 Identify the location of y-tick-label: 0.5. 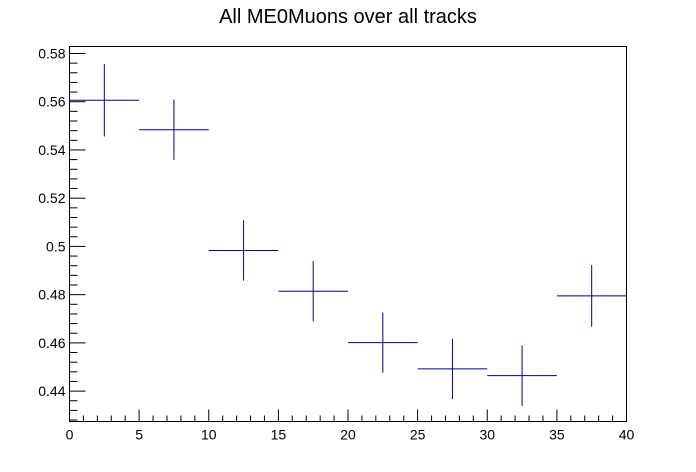
(56, 246).